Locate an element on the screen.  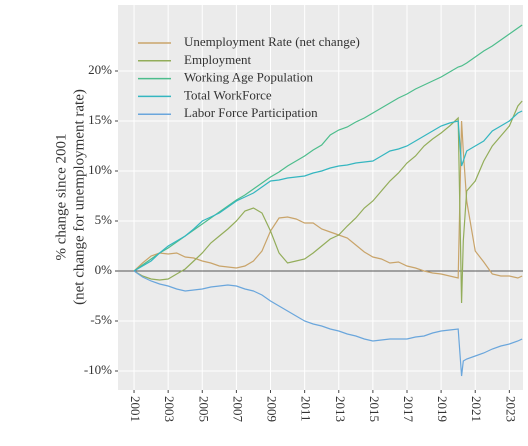
x-tick-label: 2021 is located at coordinates (476, 409).